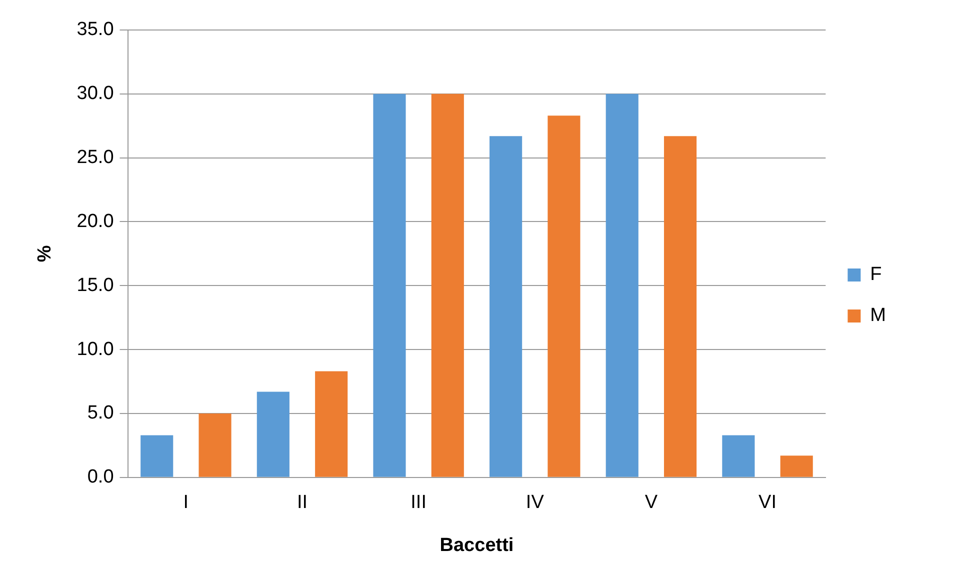 Image resolution: width=956 pixels, height=581 pixels. I want to click on y-axis-title: %, so click(45, 253).